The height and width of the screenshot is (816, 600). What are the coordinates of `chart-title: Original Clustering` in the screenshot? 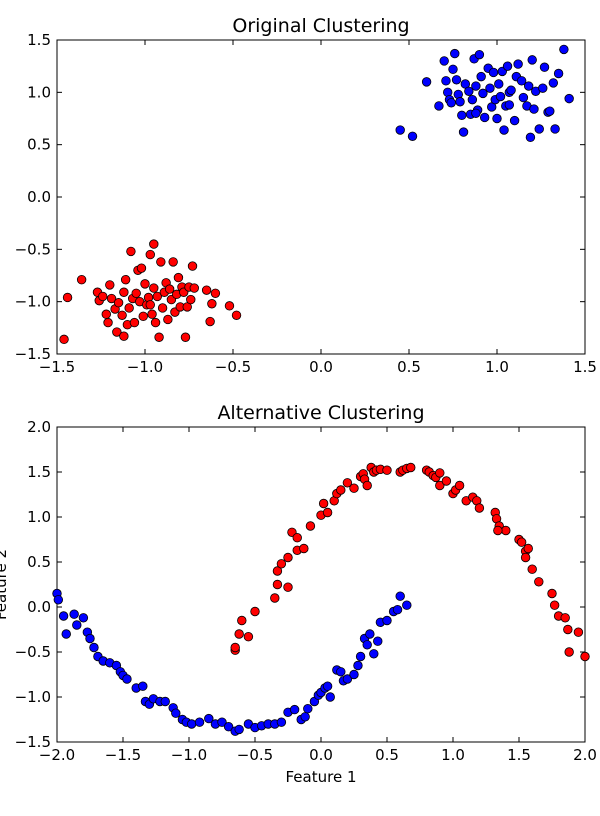 It's located at (320, 26).